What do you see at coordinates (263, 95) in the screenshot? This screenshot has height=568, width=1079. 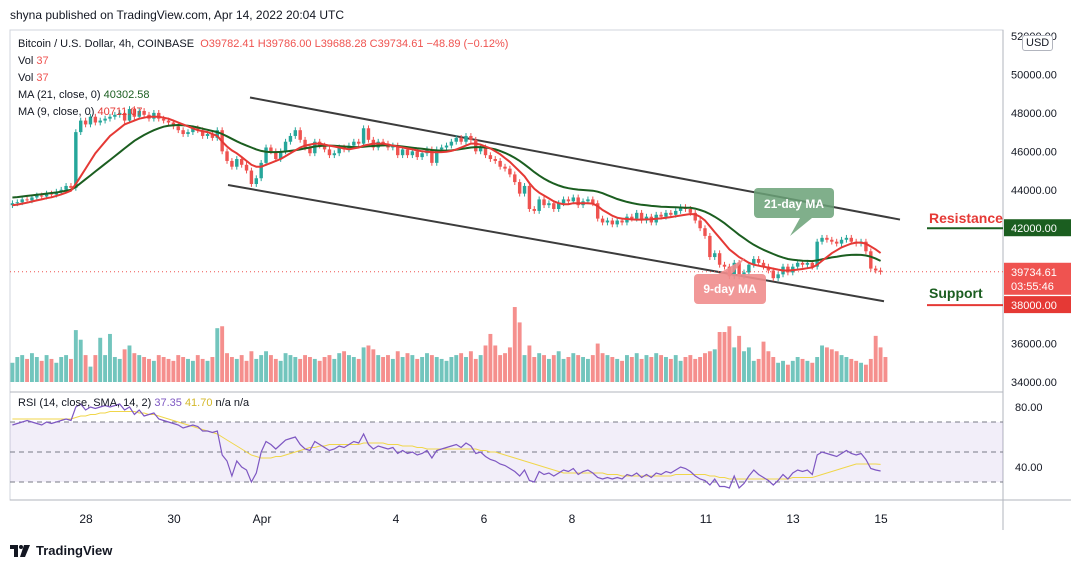 I see `legend-ma21-row: MA (21, close, 0) 40302.58` at bounding box center [263, 95].